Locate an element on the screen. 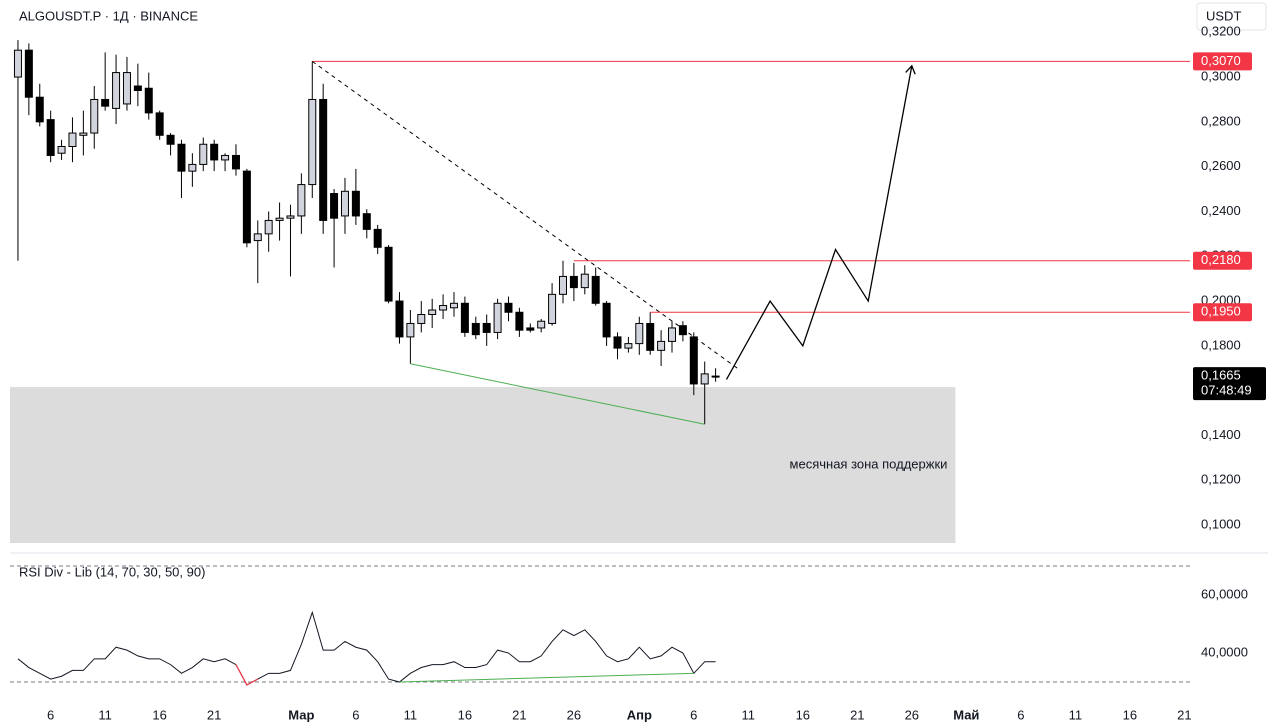  y-tick-label: 60,0000 is located at coordinates (1224, 593).